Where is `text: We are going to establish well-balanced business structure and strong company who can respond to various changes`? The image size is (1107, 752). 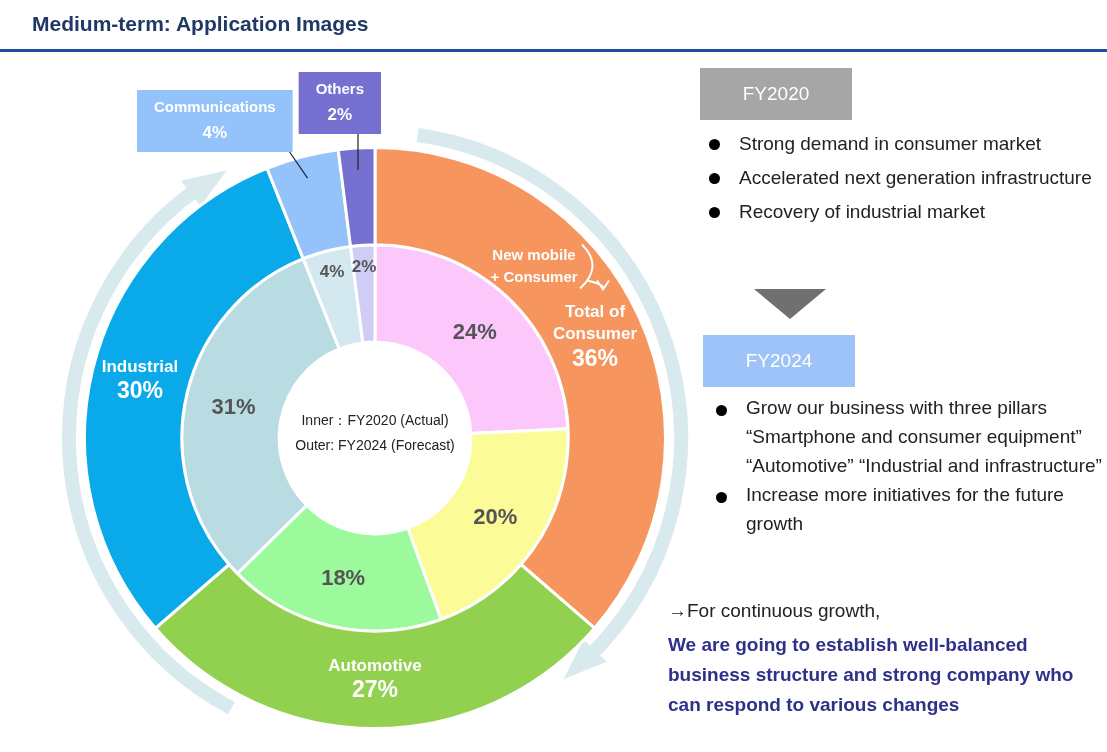
text: We are going to establish well-balanced business structure and strong company who can respond to various changes is located at coordinates (871, 675).